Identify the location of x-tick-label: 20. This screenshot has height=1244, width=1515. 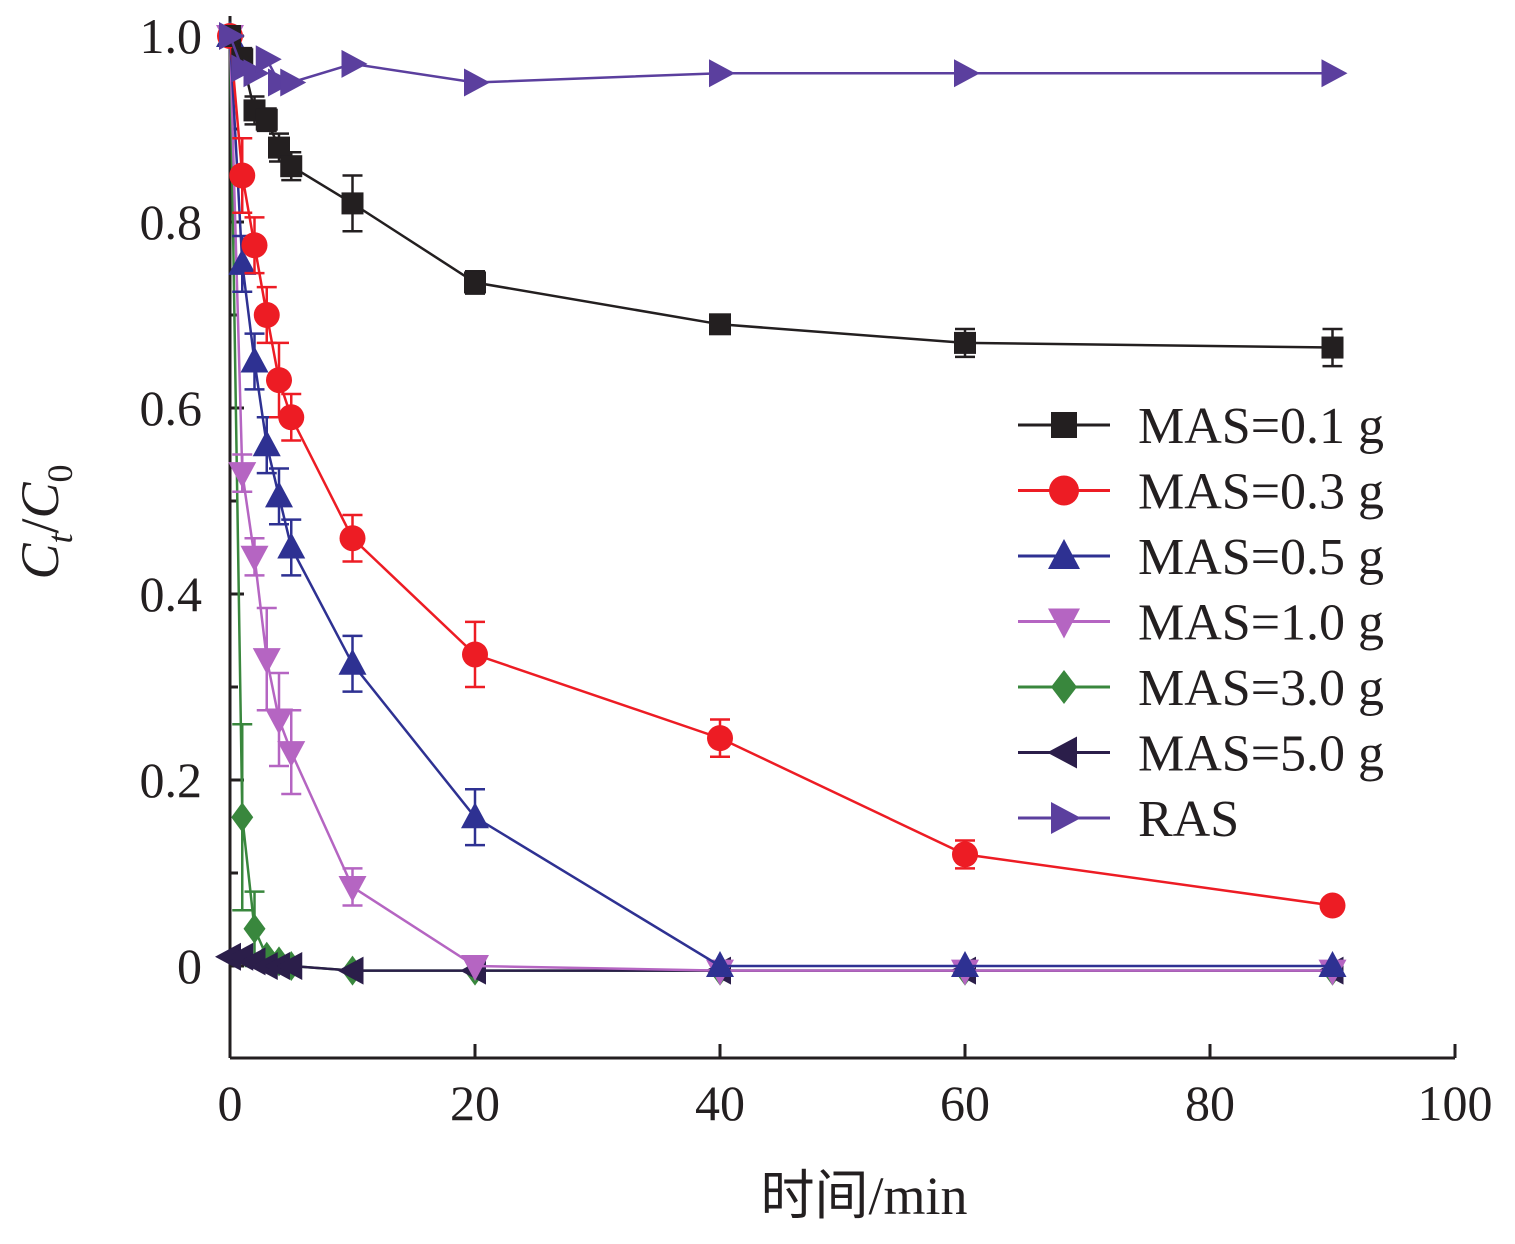
(475, 1103).